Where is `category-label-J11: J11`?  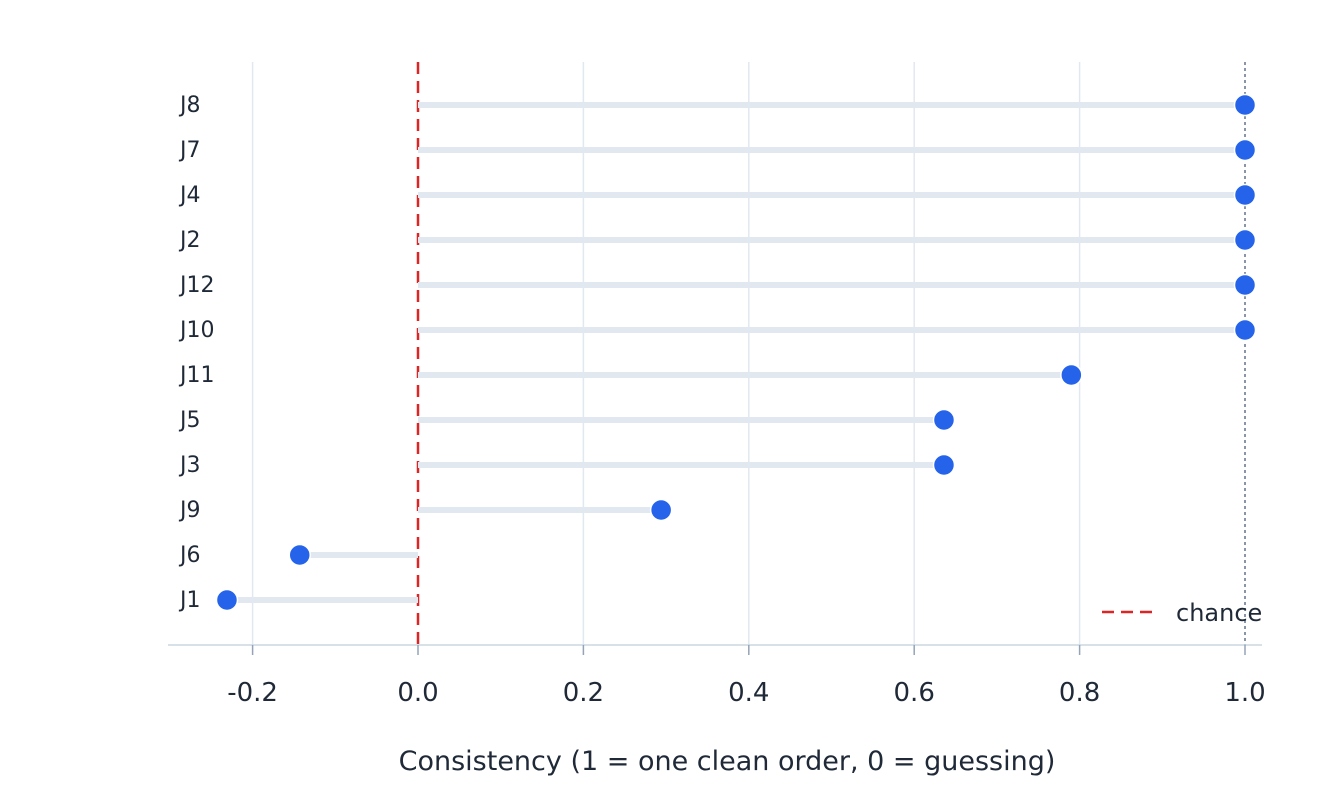 category-label-J11: J11 is located at coordinates (196, 375).